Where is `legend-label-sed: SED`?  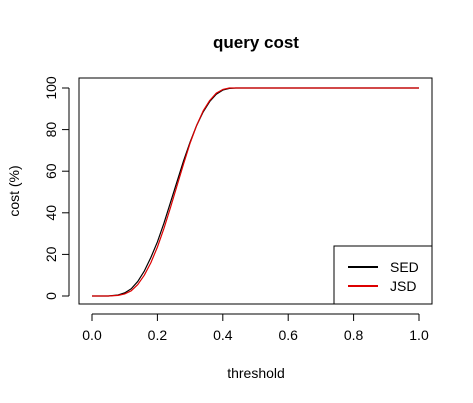
legend-label-sed: SED is located at coordinates (404, 267).